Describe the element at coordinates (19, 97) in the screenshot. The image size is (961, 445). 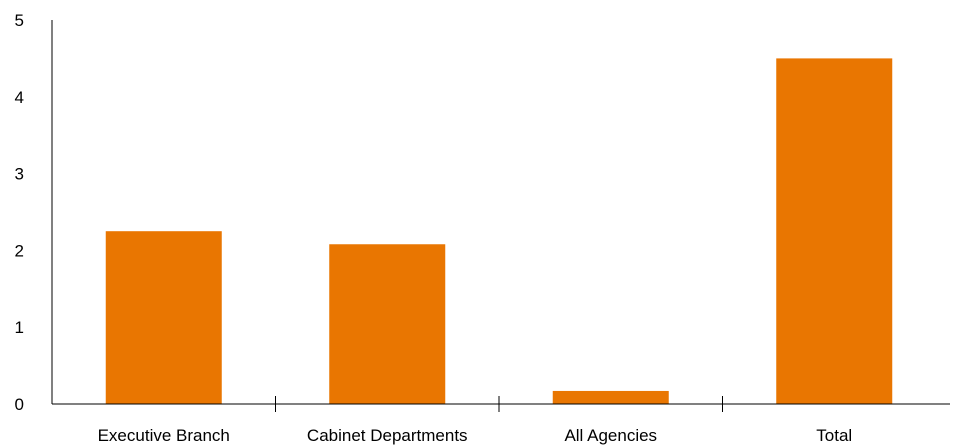
I see `y-tick-label: 4` at that location.